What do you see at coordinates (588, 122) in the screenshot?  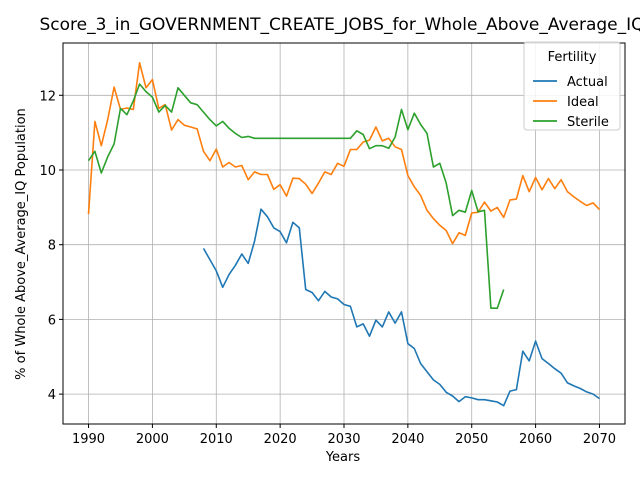 I see `legend-label-sterile: Sterile` at bounding box center [588, 122].